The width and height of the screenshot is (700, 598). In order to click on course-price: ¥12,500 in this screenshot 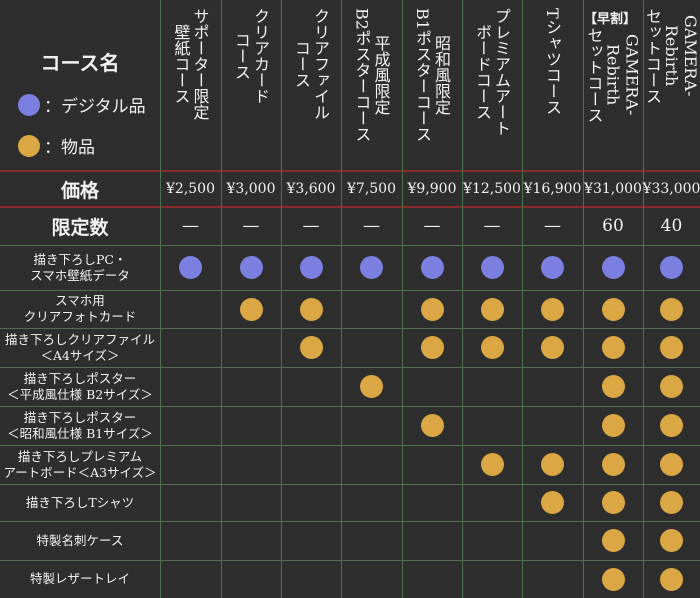, I will do `click(492, 189)`.